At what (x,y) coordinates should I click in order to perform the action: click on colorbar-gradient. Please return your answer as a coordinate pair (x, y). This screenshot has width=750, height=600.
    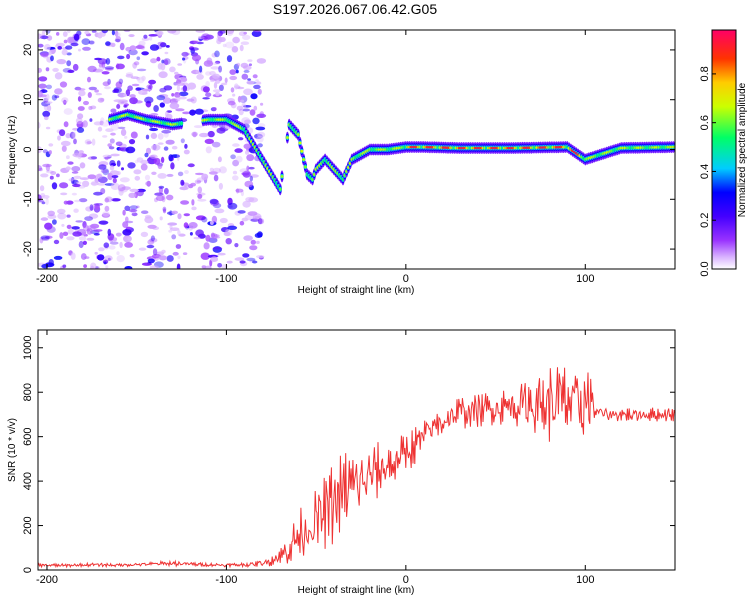
    Looking at the image, I should click on (724, 149).